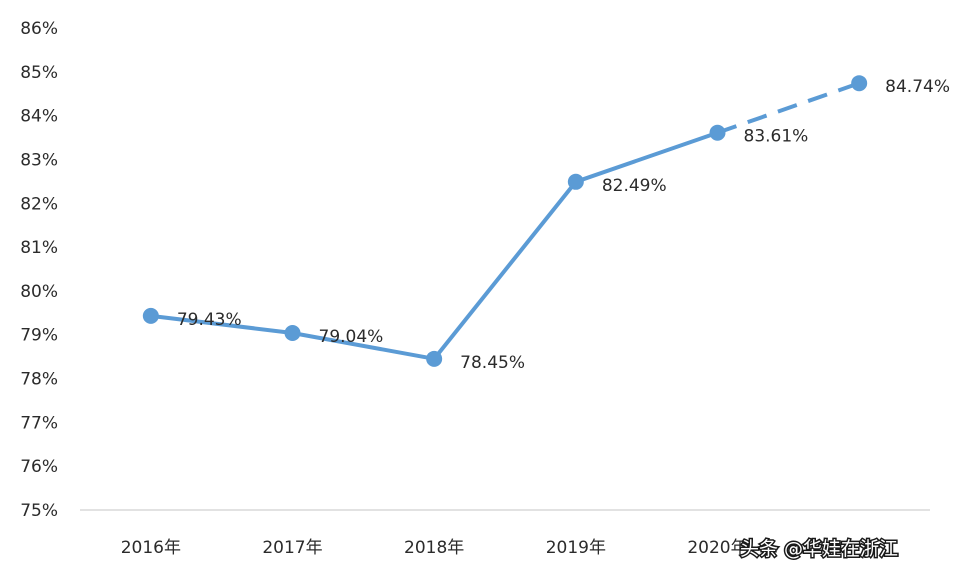 The width and height of the screenshot is (960, 576). What do you see at coordinates (39, 160) in the screenshot?
I see `y-tick-label: 83%` at bounding box center [39, 160].